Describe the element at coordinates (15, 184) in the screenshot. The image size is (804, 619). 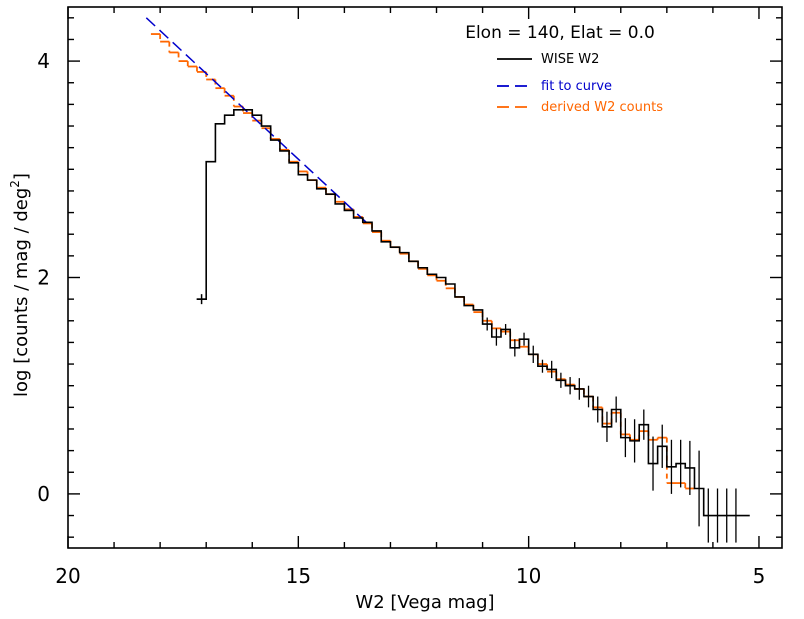
I see `y-axis-title-sup: 2` at that location.